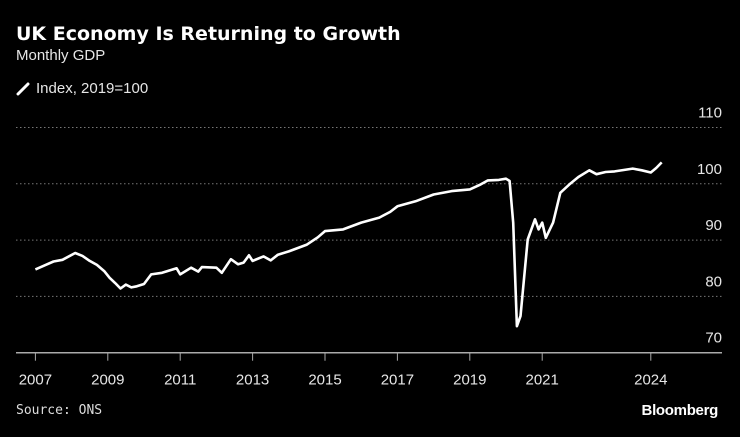 The image size is (740, 437). What do you see at coordinates (713, 338) in the screenshot?
I see `y-tick-label: 70` at bounding box center [713, 338].